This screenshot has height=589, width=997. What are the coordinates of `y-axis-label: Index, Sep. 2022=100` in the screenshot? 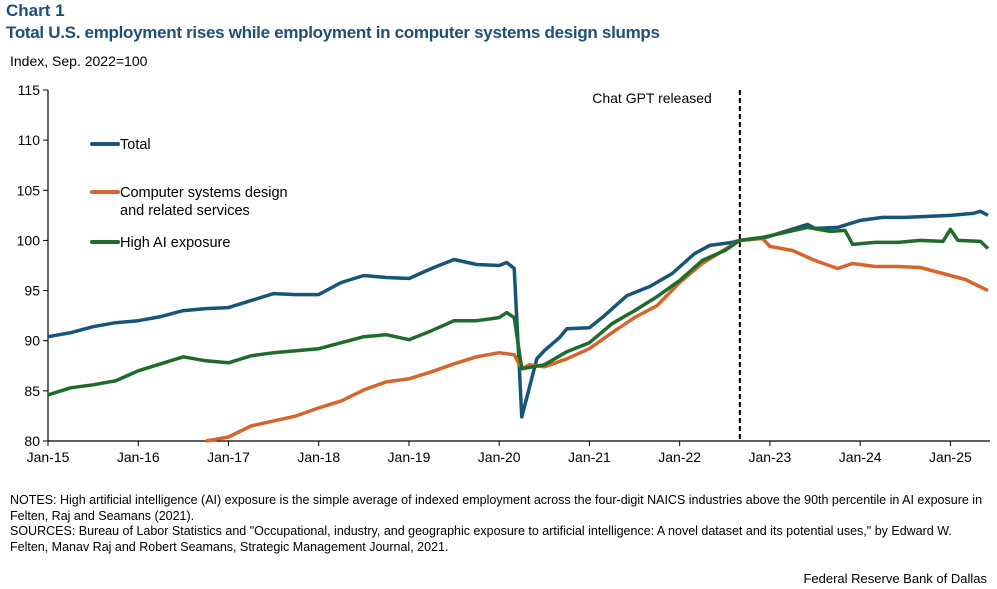 It's located at (79, 61).